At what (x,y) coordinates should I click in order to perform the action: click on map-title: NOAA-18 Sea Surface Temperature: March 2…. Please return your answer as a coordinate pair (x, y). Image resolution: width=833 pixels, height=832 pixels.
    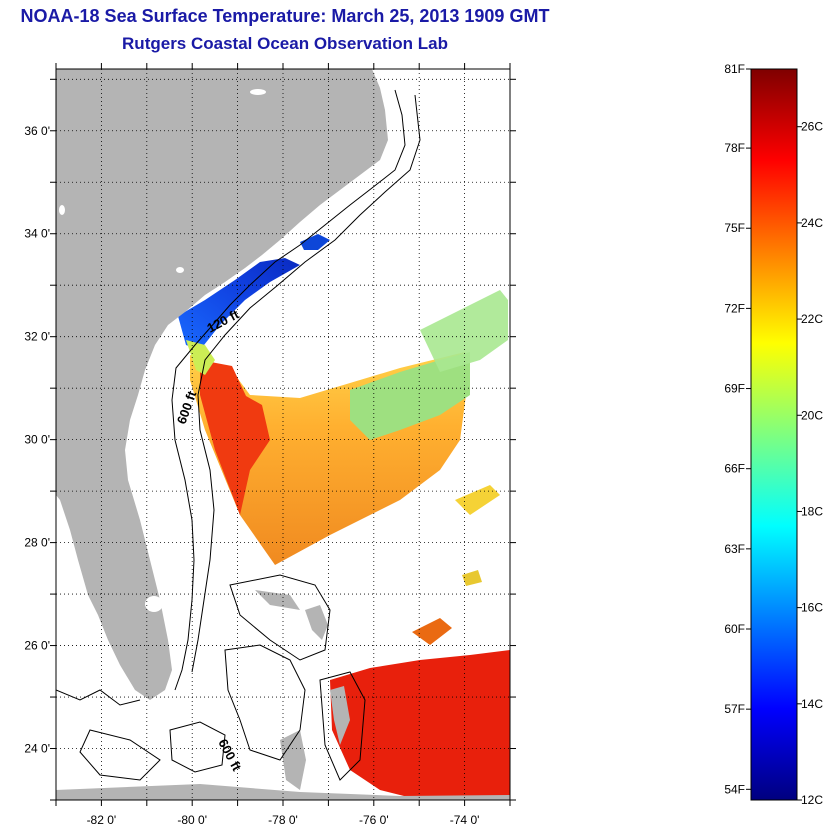
    Looking at the image, I should click on (285, 16).